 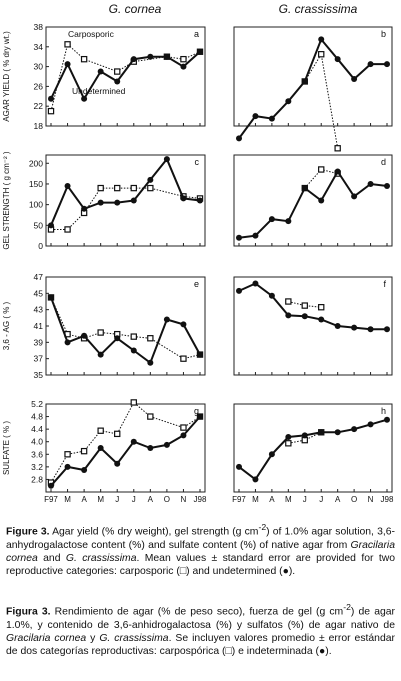 I want to click on y-tick-label: 41, so click(x=39, y=326).